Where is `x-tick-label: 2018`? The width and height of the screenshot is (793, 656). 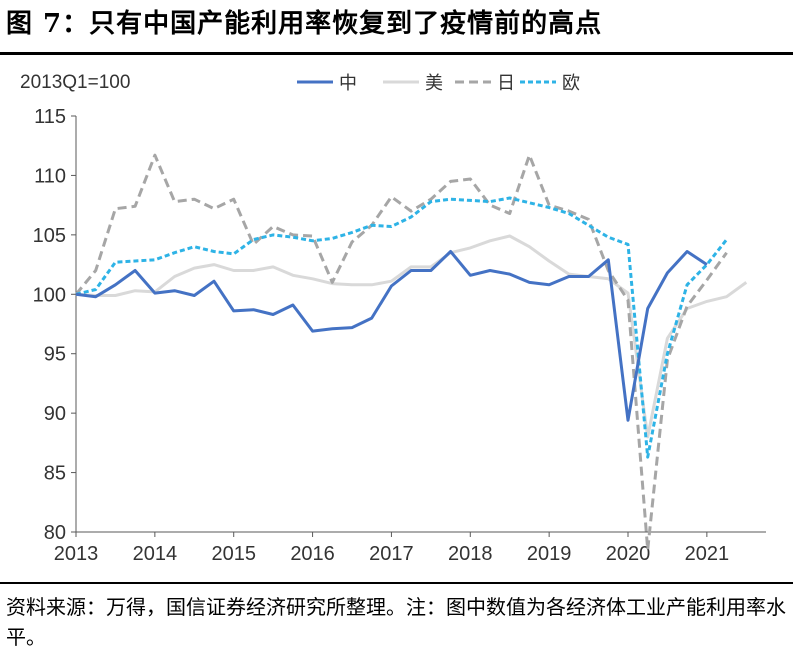
x-tick-label: 2018 is located at coordinates (470, 554).